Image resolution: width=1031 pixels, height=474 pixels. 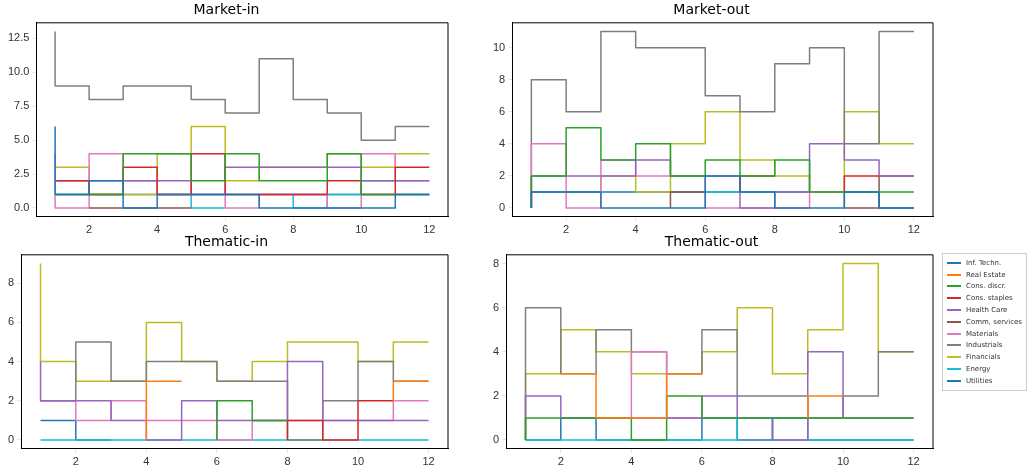 What do you see at coordinates (499, 46) in the screenshot?
I see `y-tick-label: 10` at bounding box center [499, 46].